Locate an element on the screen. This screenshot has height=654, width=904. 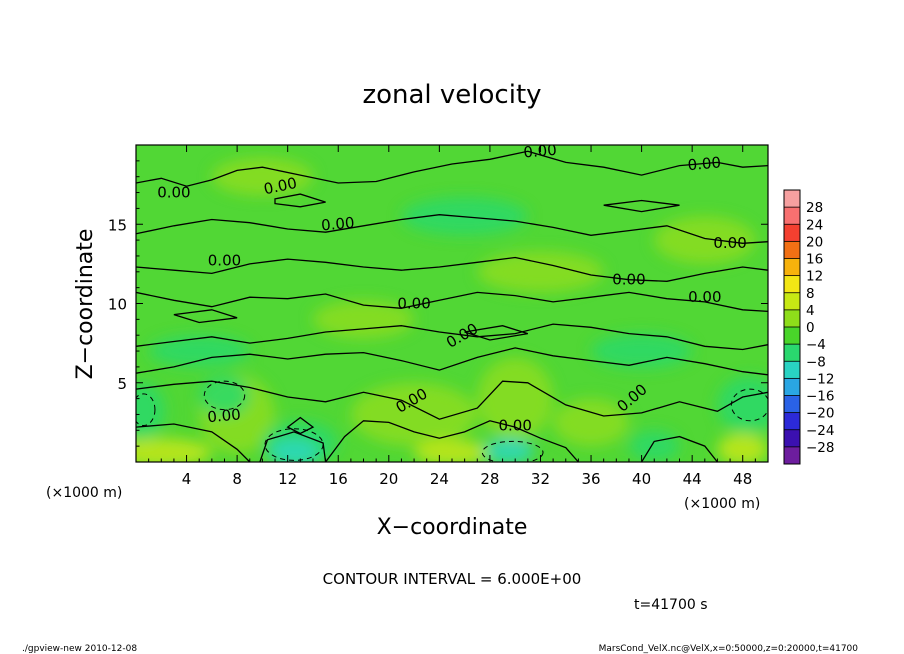
footer-left: ./gpview-new 2010-12-08 is located at coordinates (79, 649).